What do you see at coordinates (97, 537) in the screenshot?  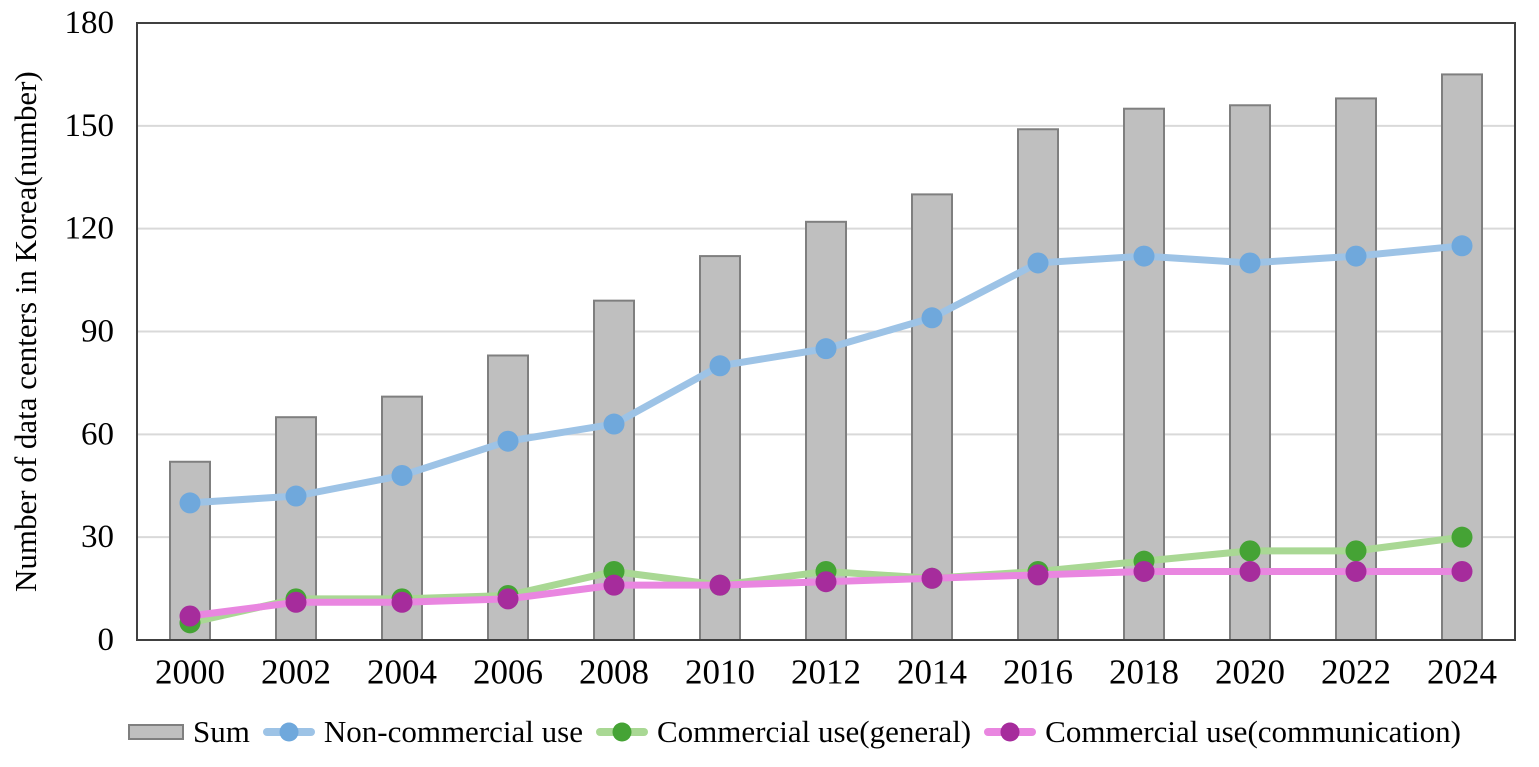 I see `y-tick-label: 30` at bounding box center [97, 537].